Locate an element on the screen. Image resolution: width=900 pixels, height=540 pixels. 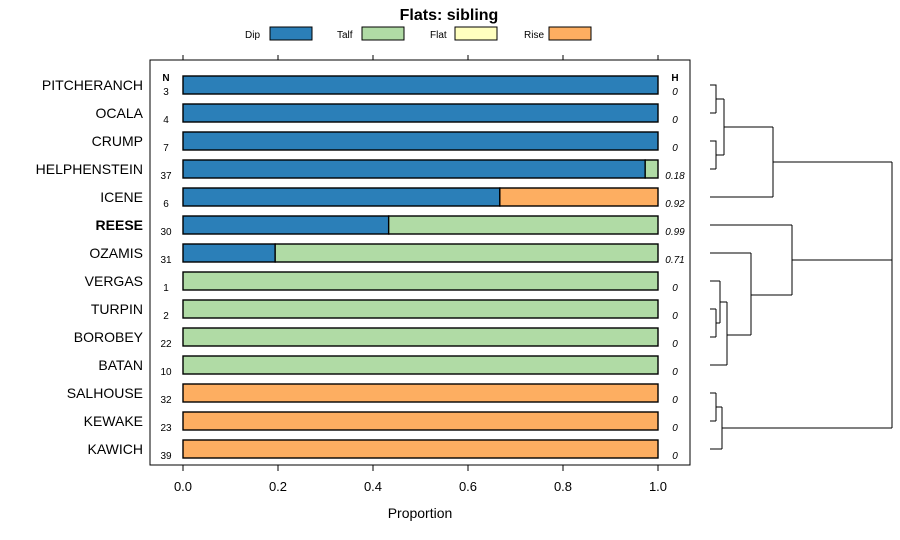
n-count-label: 3 is located at coordinates (166, 92).